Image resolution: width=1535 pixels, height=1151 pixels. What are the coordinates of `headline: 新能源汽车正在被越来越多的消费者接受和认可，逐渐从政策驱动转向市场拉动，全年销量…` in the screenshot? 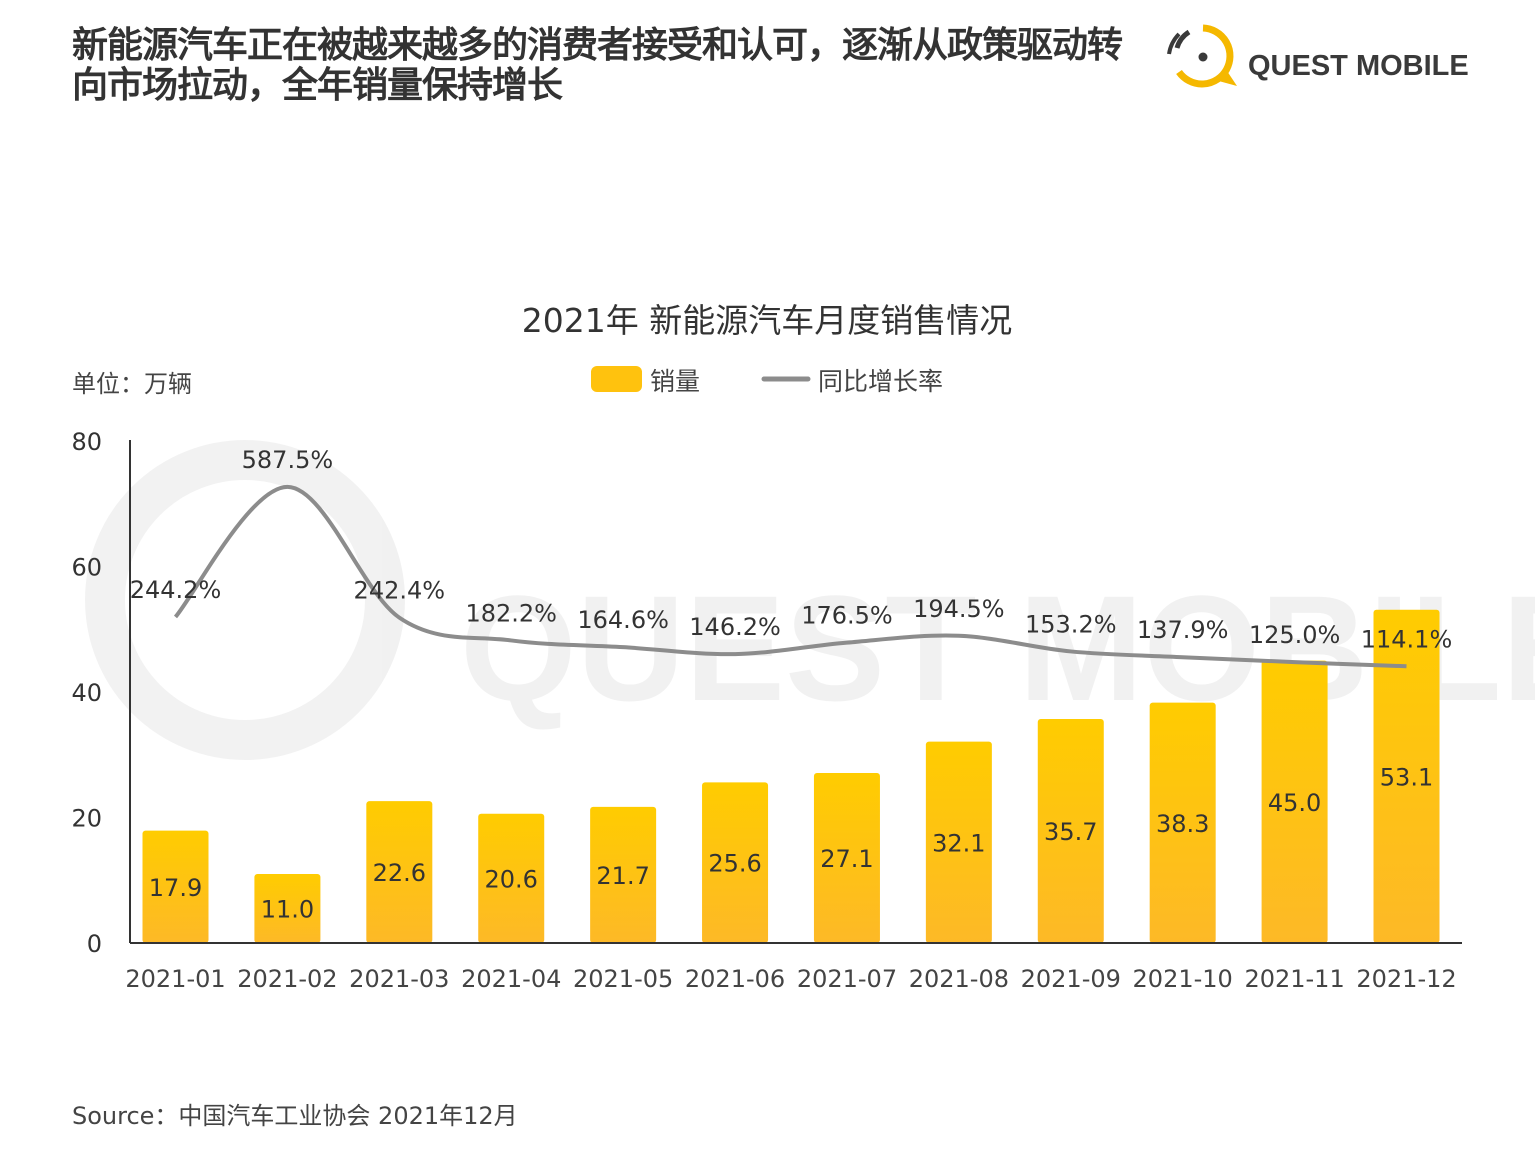 It's located at (597, 65).